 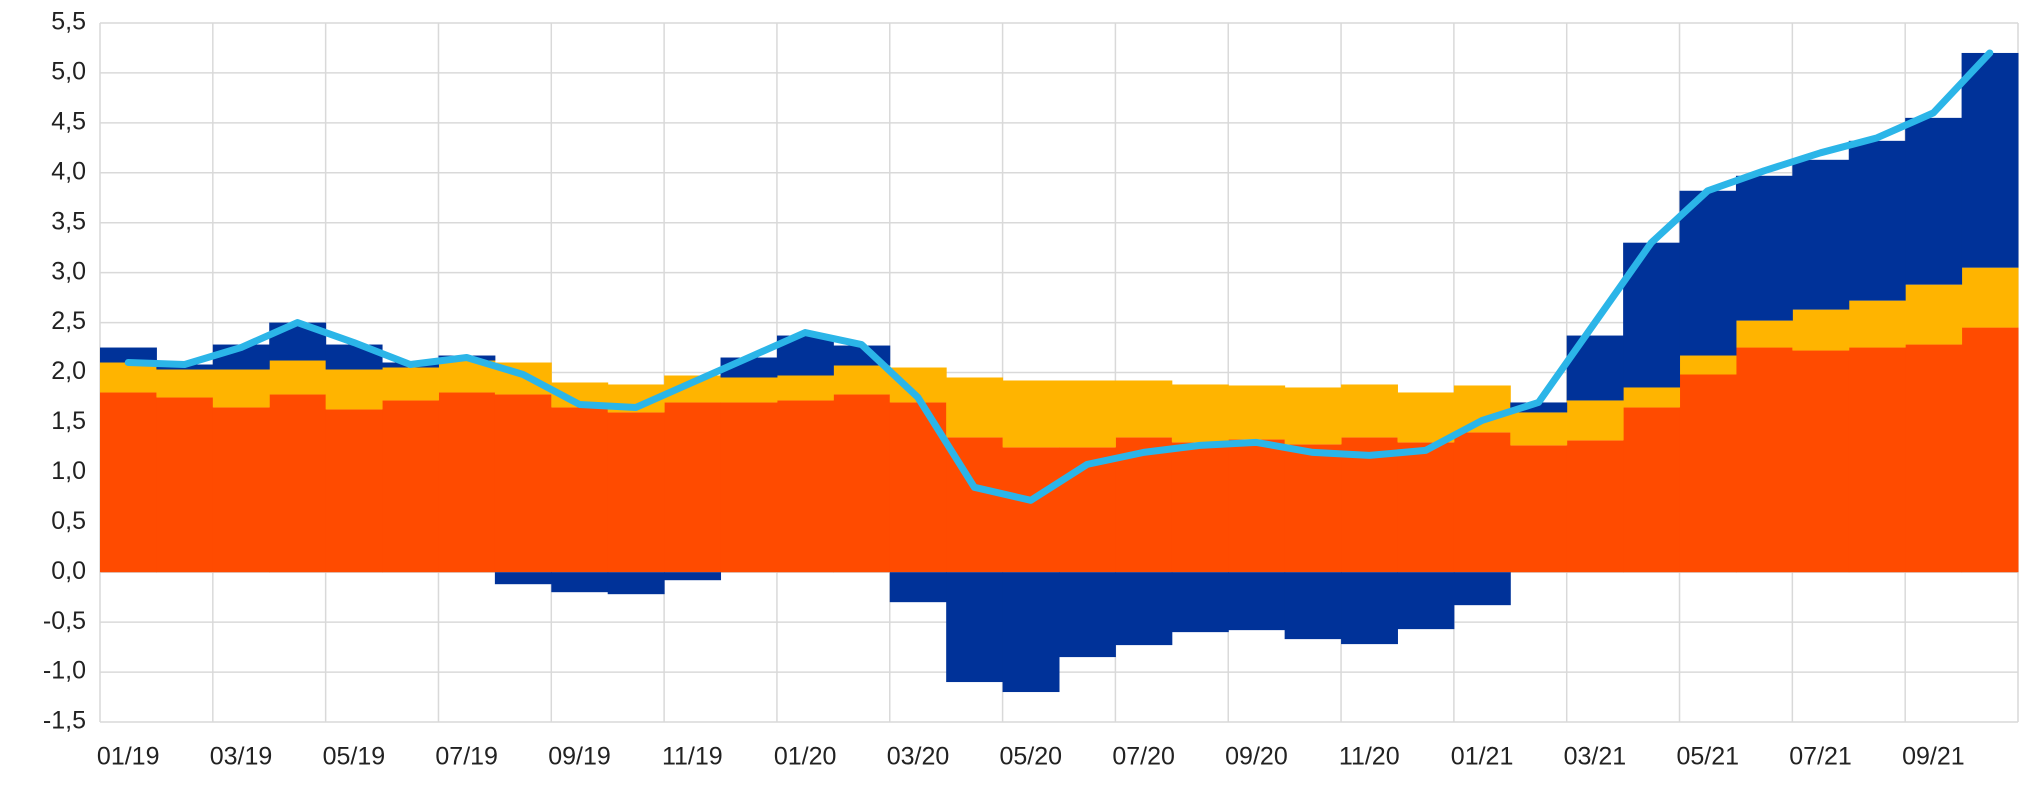 I want to click on y-tick-label: 5,0, so click(x=68, y=72).